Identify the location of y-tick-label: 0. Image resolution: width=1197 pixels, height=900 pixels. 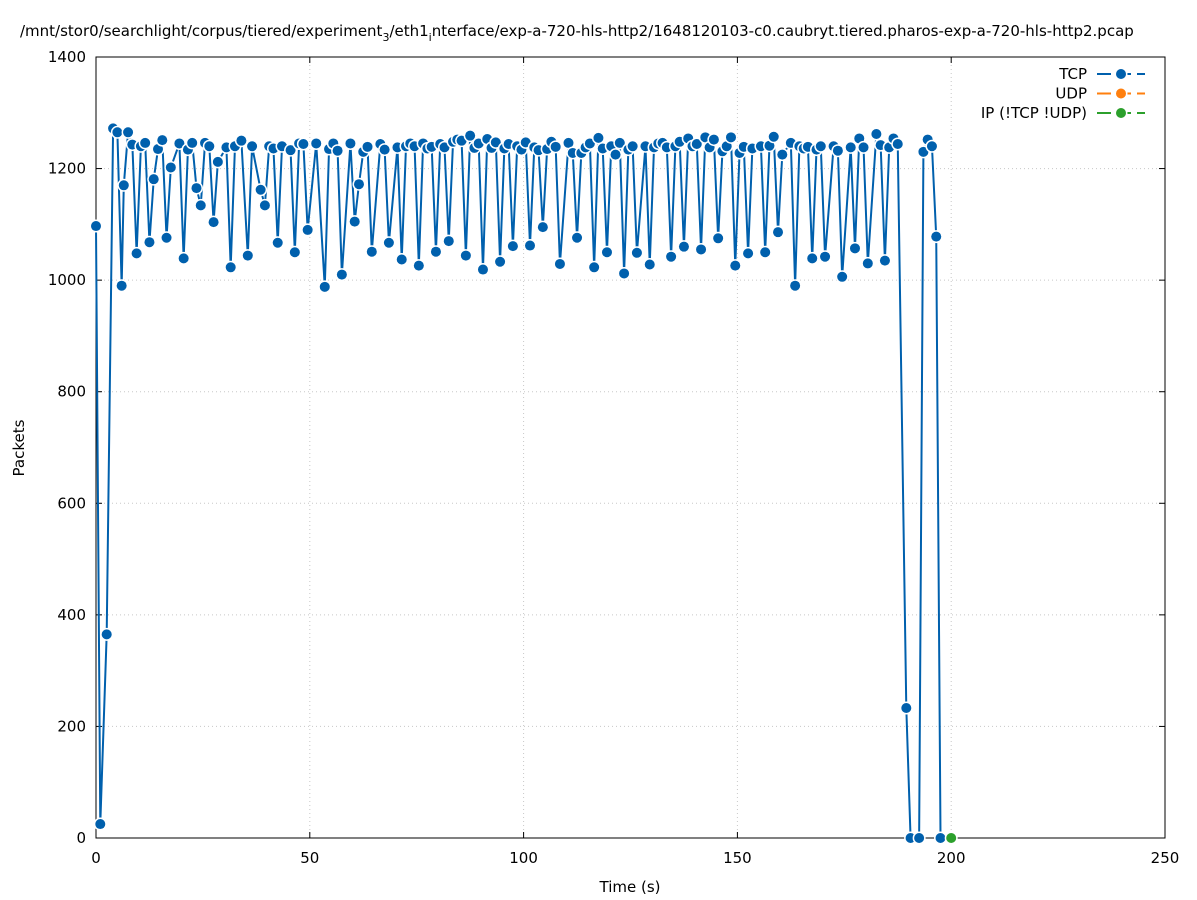
(81, 838).